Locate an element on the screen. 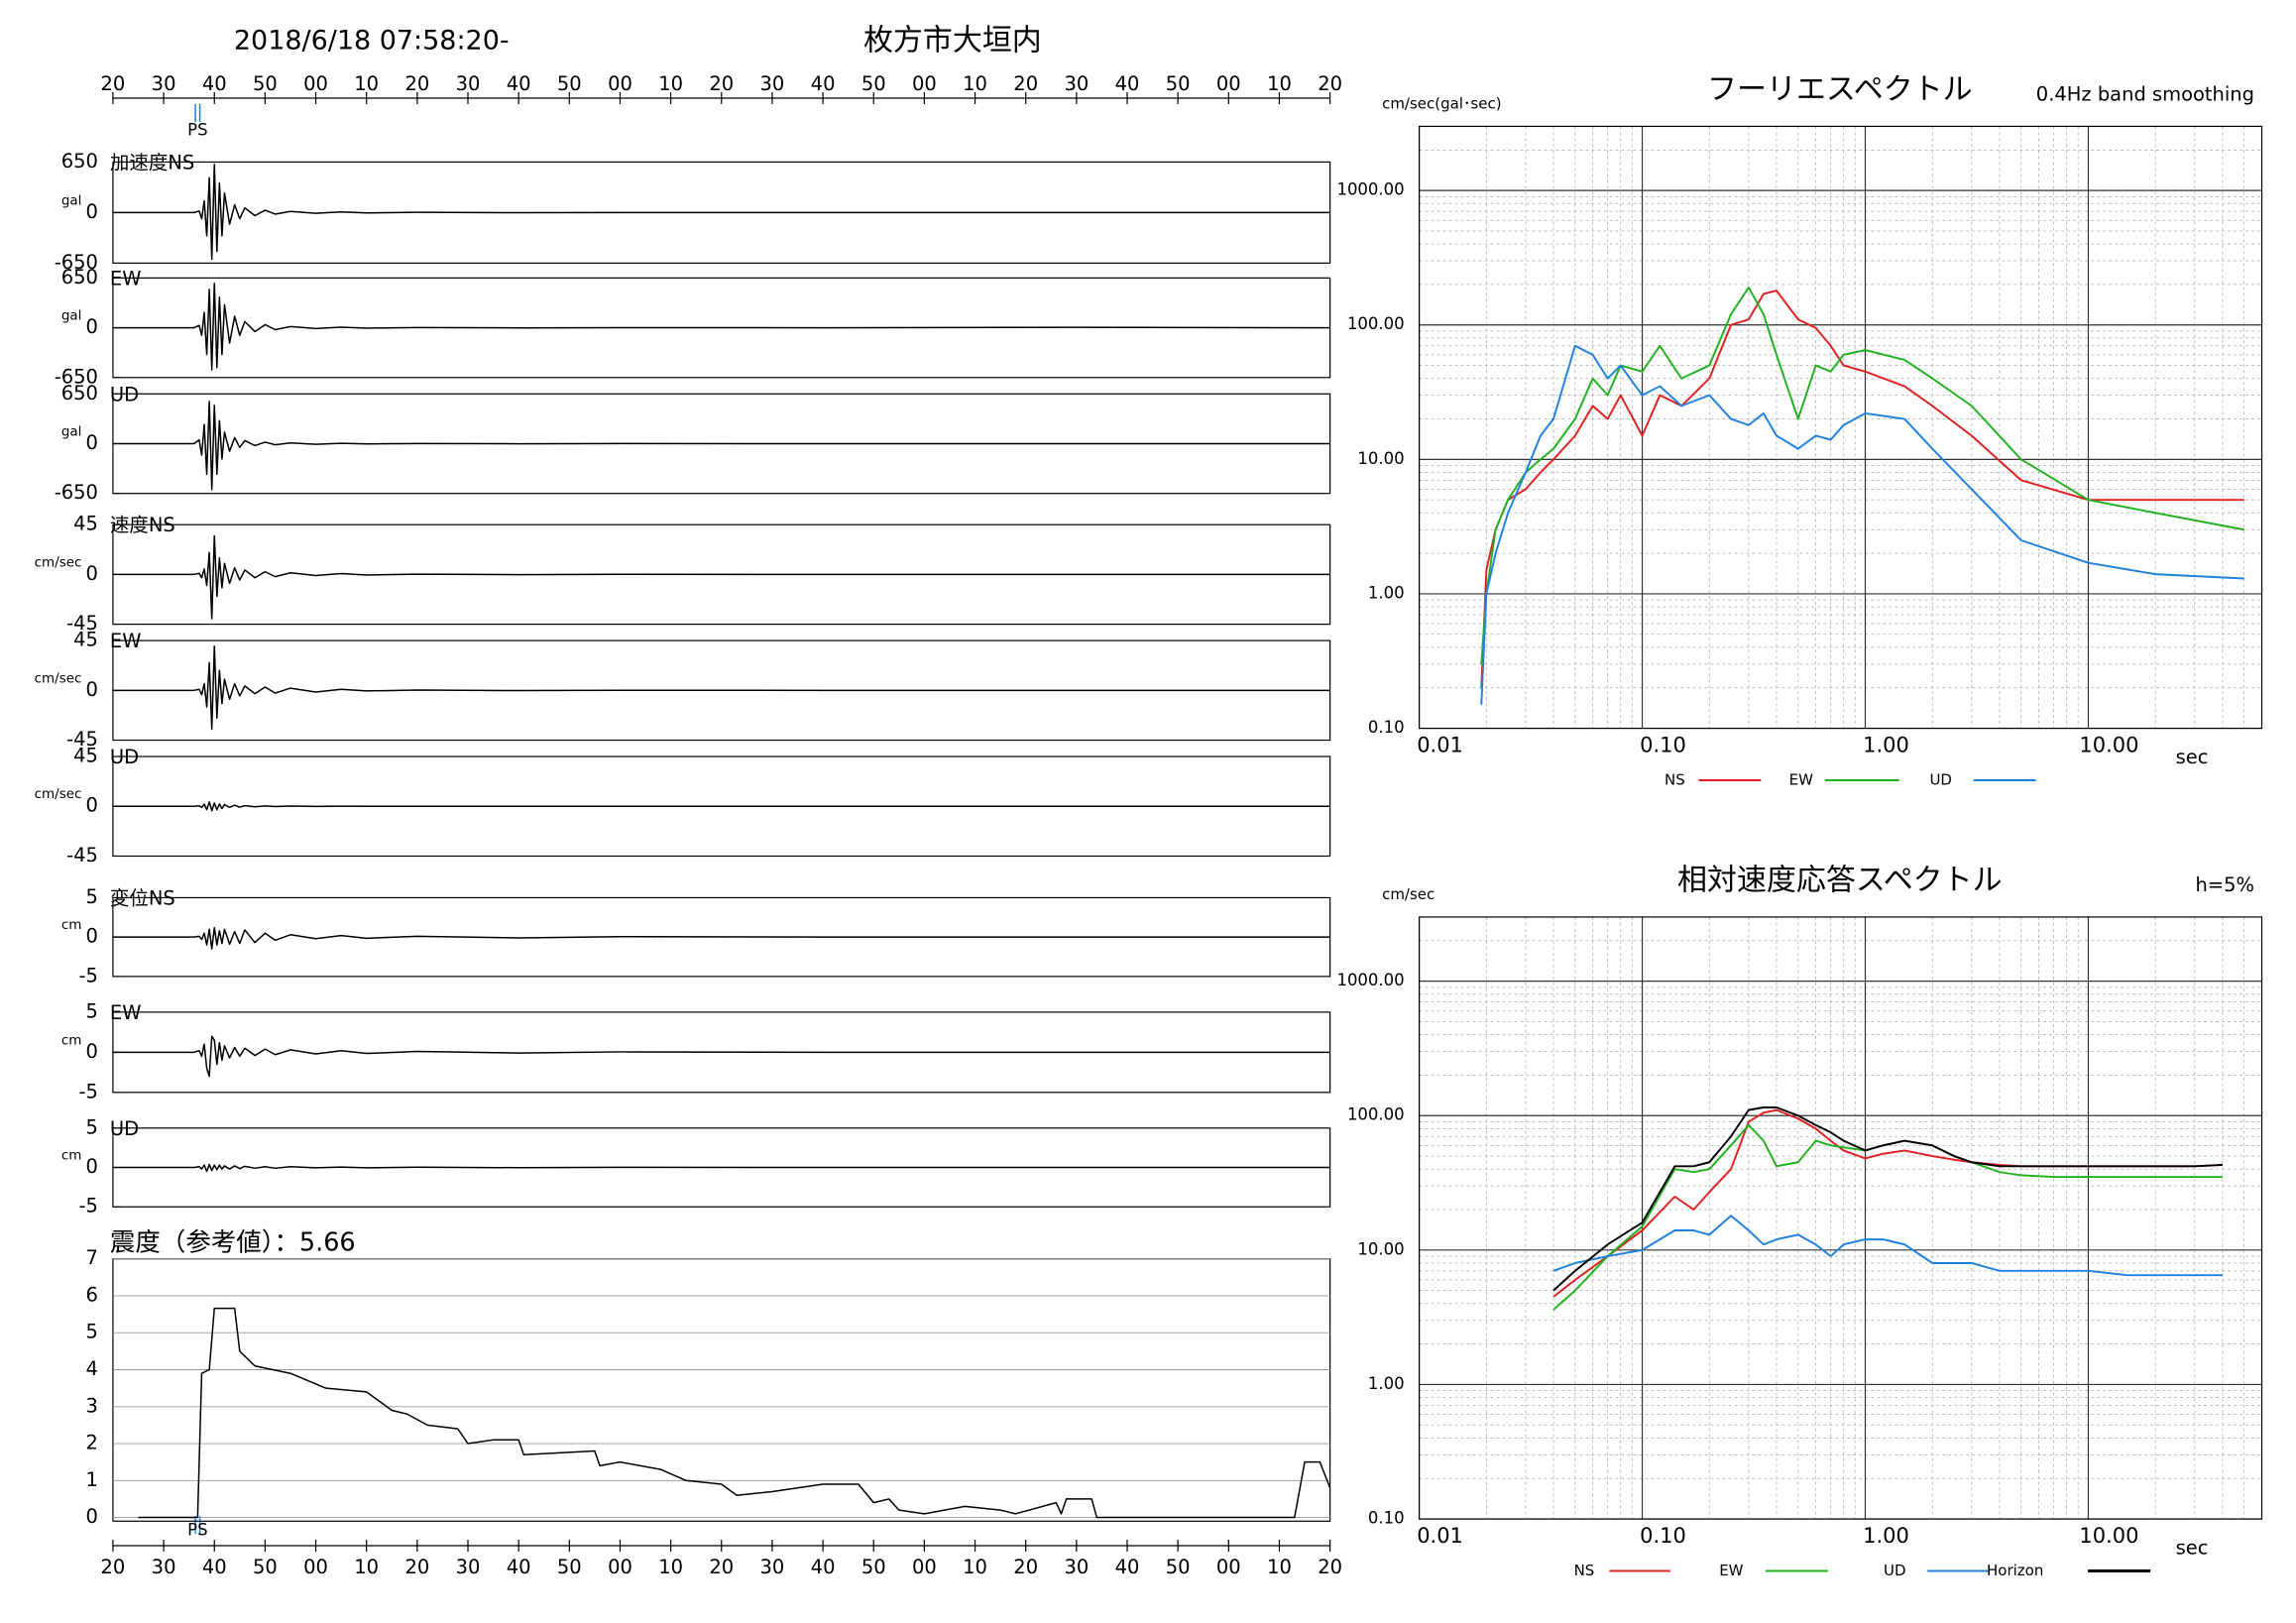 This screenshot has width=2296, height=1623. y-axis-label: cm/sec is located at coordinates (1408, 894).